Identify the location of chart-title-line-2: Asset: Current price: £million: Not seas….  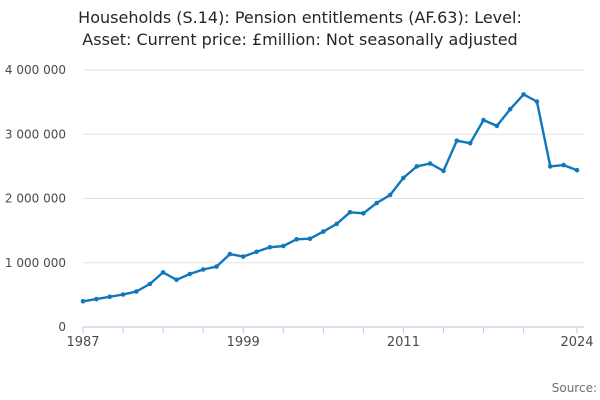
(300, 39).